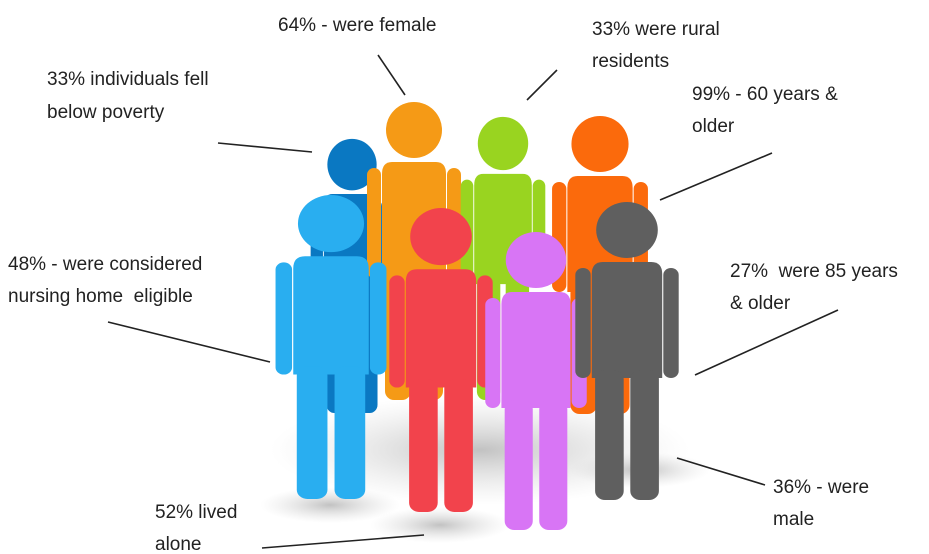  Describe the element at coordinates (106, 112) in the screenshot. I see `label: below poverty` at that location.